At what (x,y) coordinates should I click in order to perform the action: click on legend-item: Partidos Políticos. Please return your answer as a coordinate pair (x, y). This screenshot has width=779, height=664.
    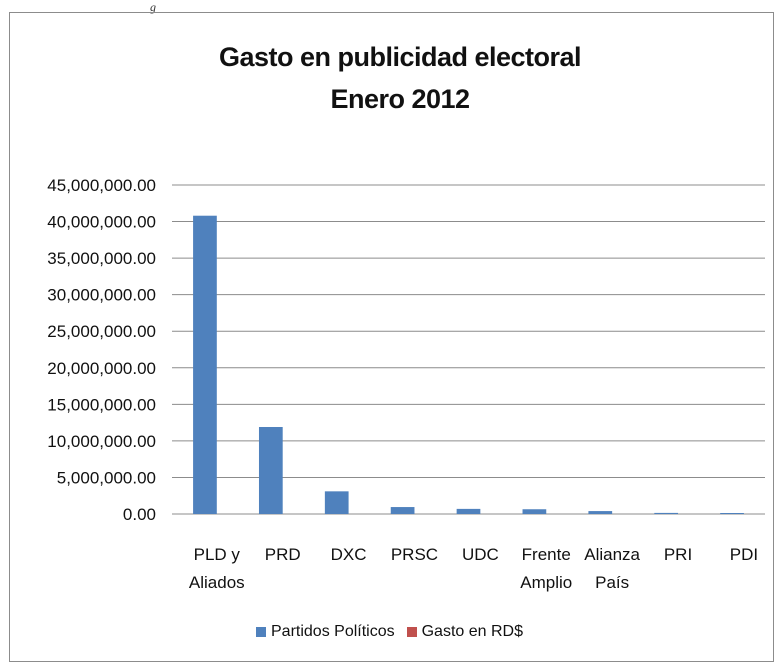
    Looking at the image, I should click on (325, 632).